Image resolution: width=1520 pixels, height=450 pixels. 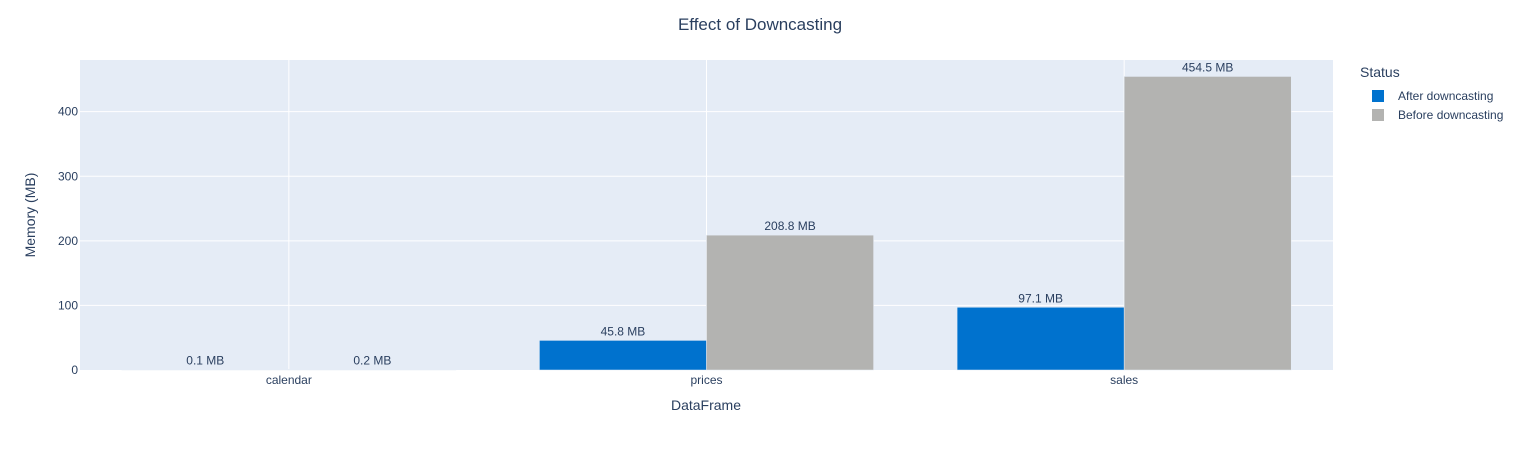 What do you see at coordinates (68, 305) in the screenshot?
I see `y-tick-label: 100` at bounding box center [68, 305].